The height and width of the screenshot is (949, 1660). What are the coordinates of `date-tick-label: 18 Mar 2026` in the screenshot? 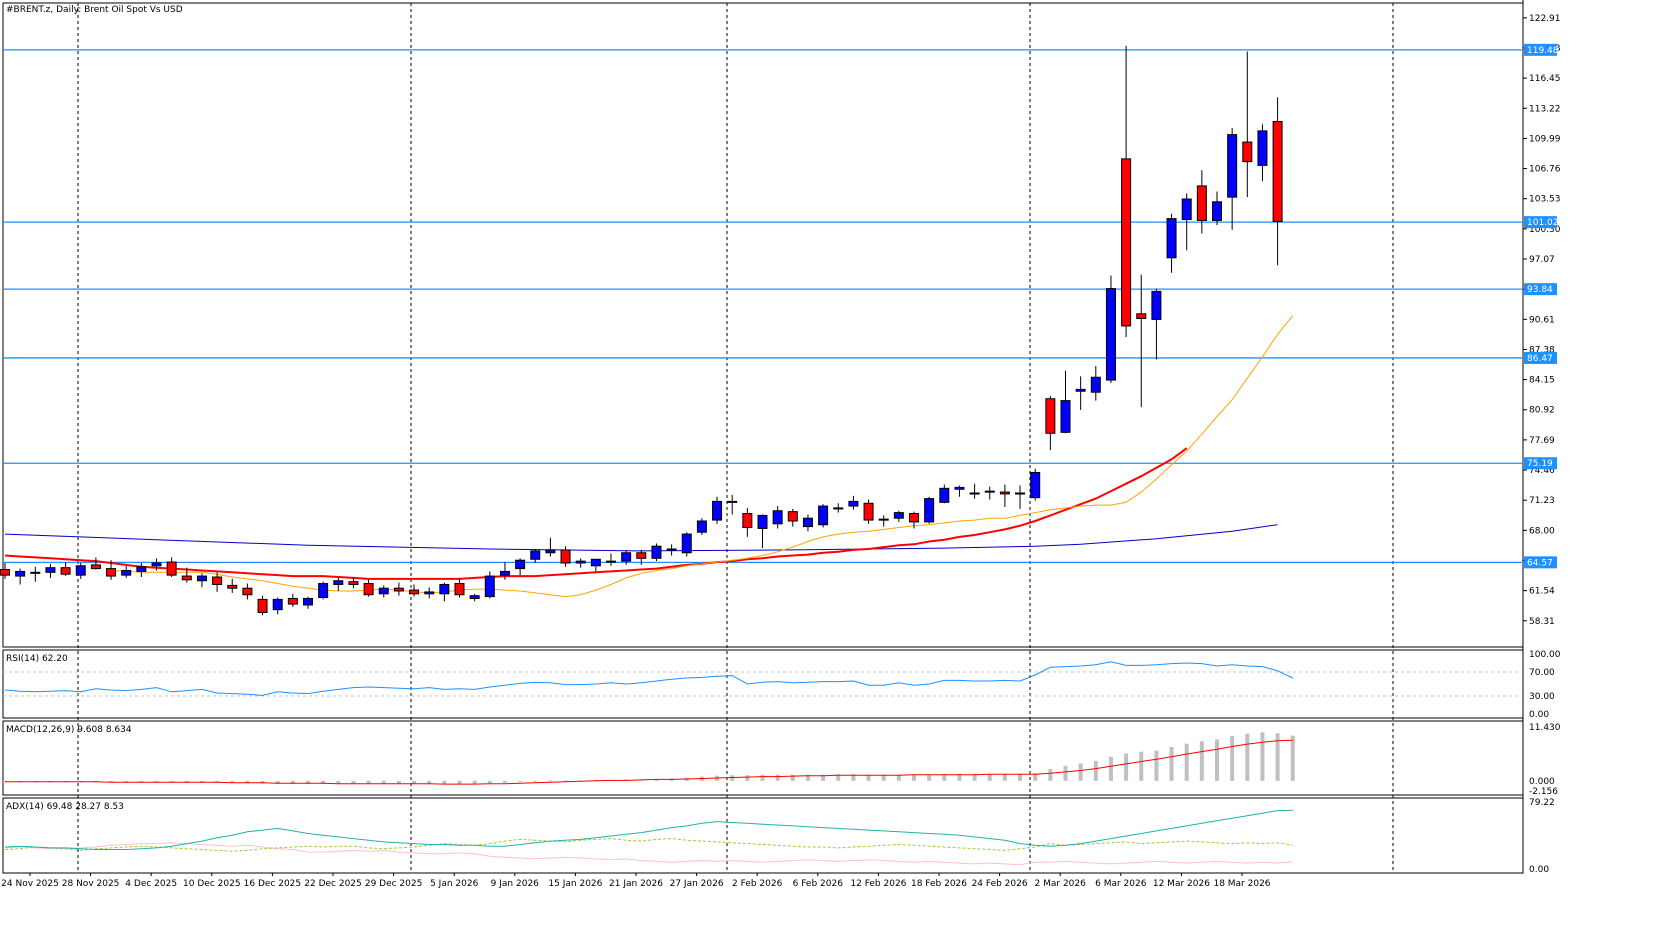 It's located at (1241, 884).